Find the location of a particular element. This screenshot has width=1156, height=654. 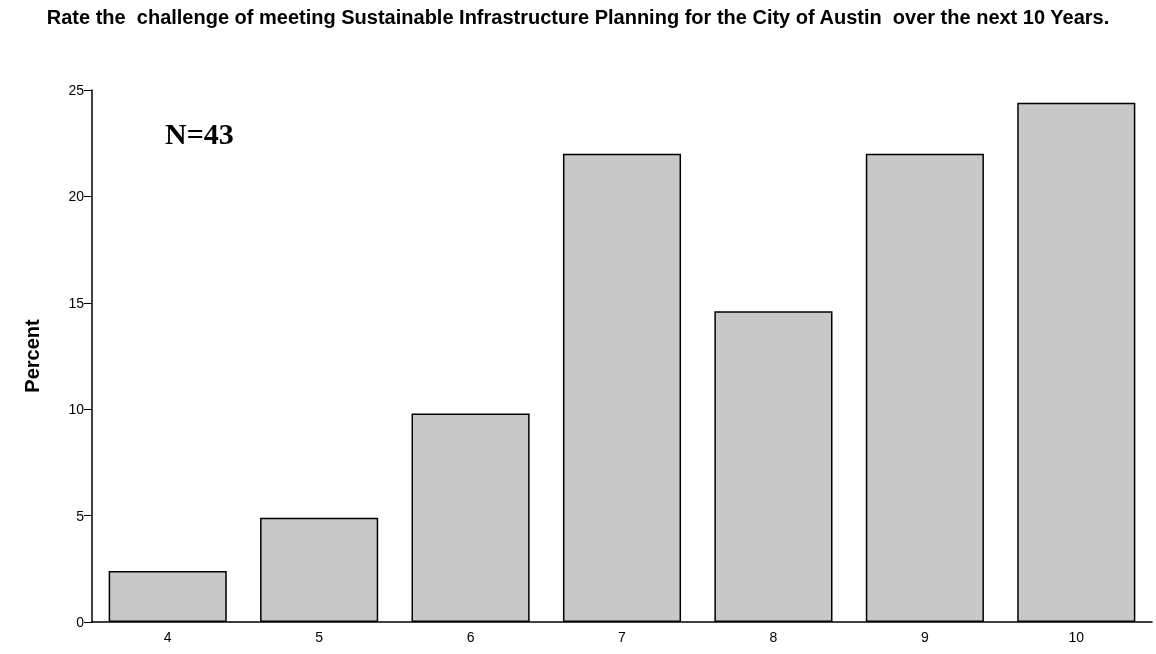

x-tick-label: 7 is located at coordinates (622, 637).